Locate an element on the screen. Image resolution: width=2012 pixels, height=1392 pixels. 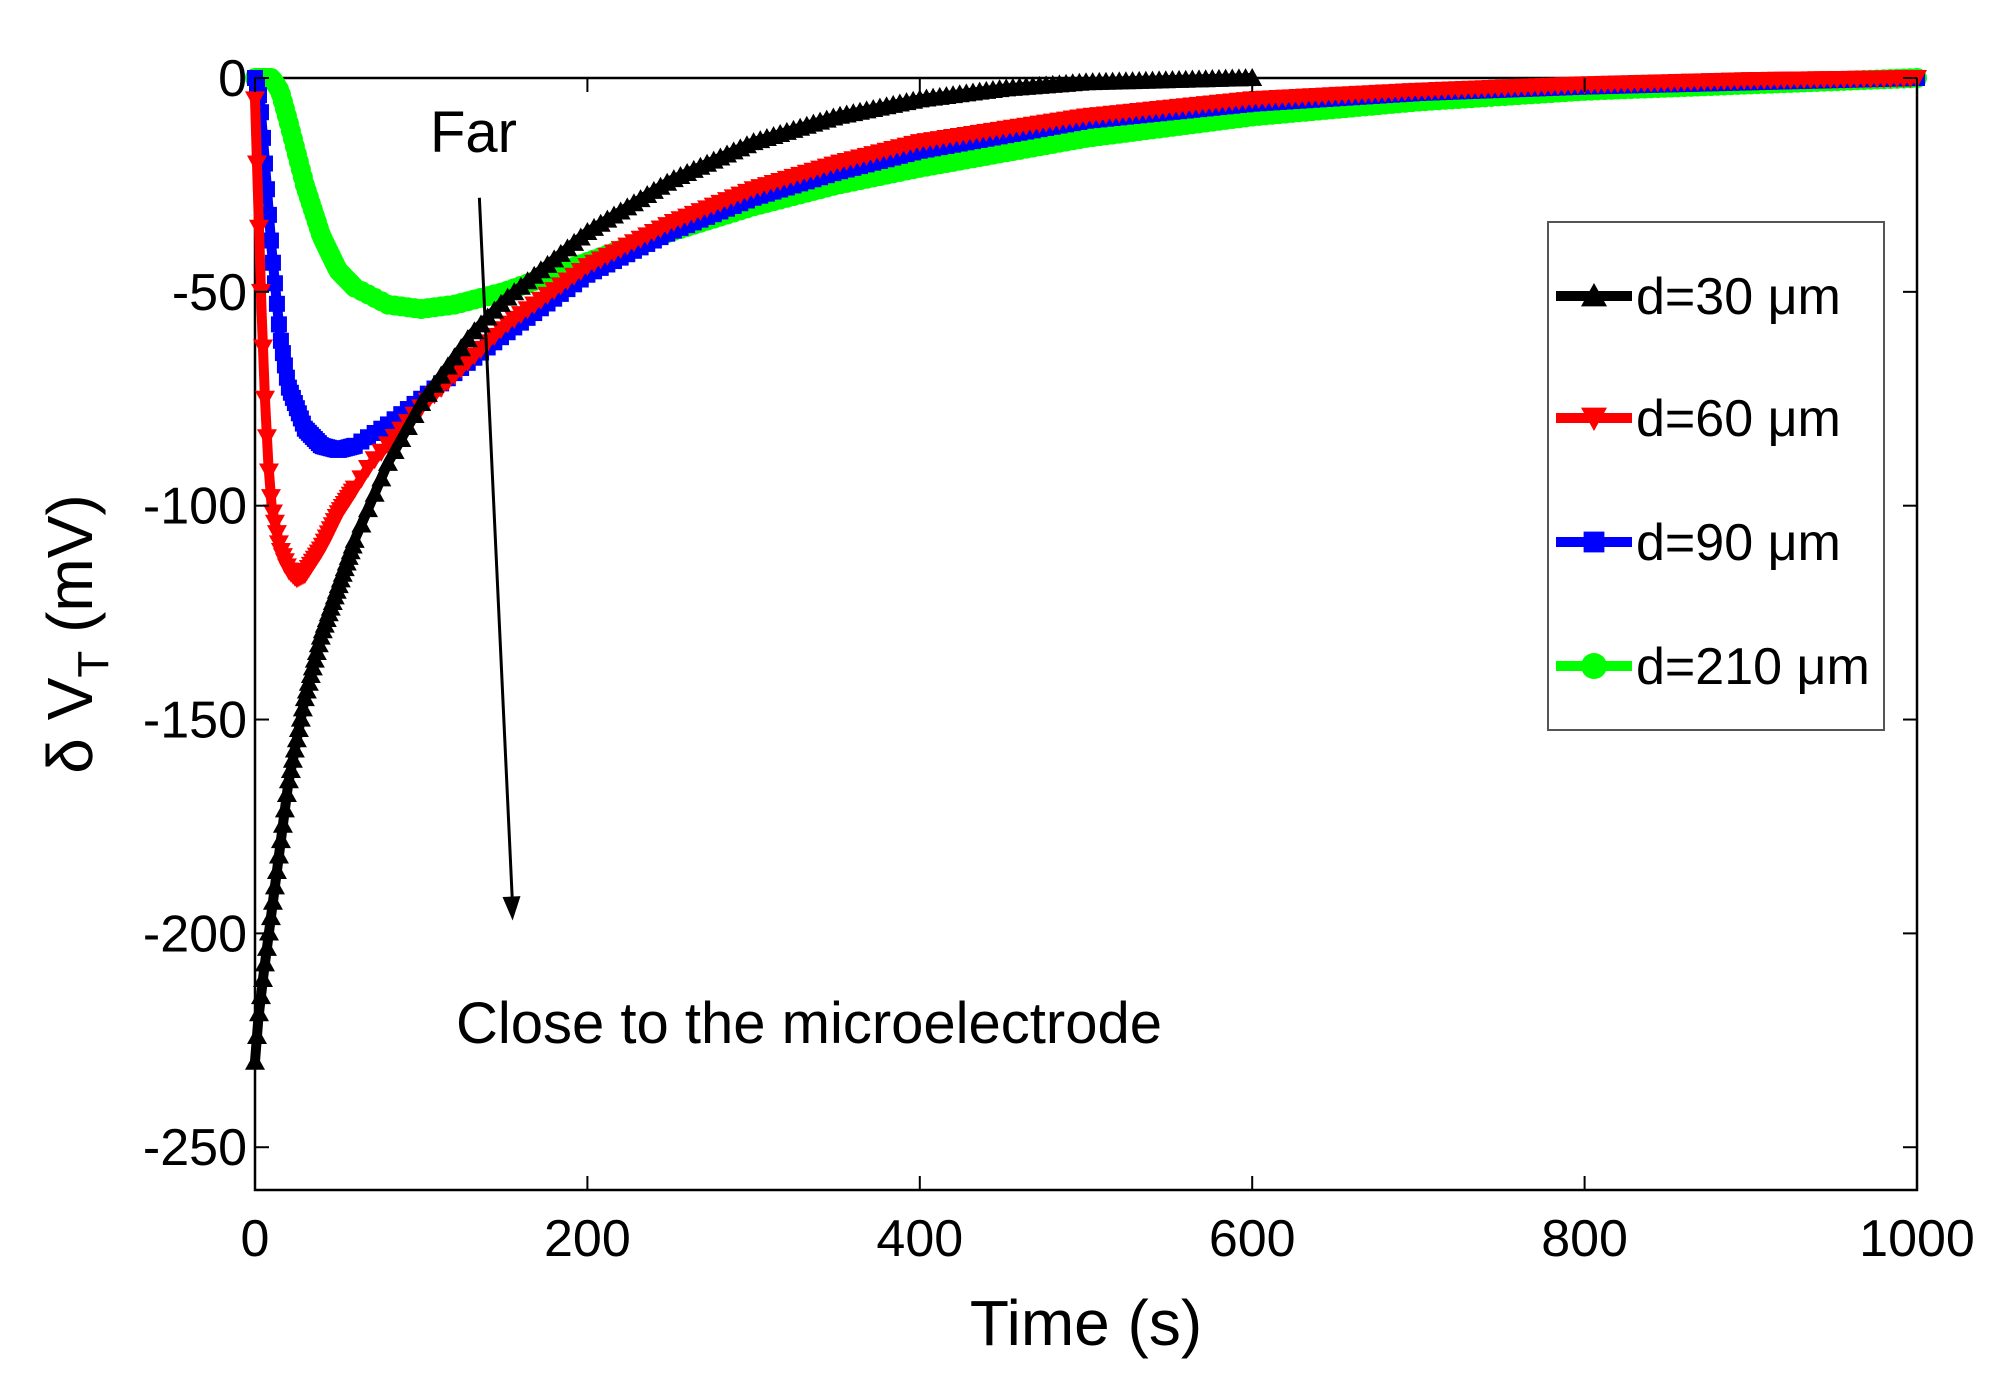
legend-item: d=90 μm is located at coordinates (1698, 543).